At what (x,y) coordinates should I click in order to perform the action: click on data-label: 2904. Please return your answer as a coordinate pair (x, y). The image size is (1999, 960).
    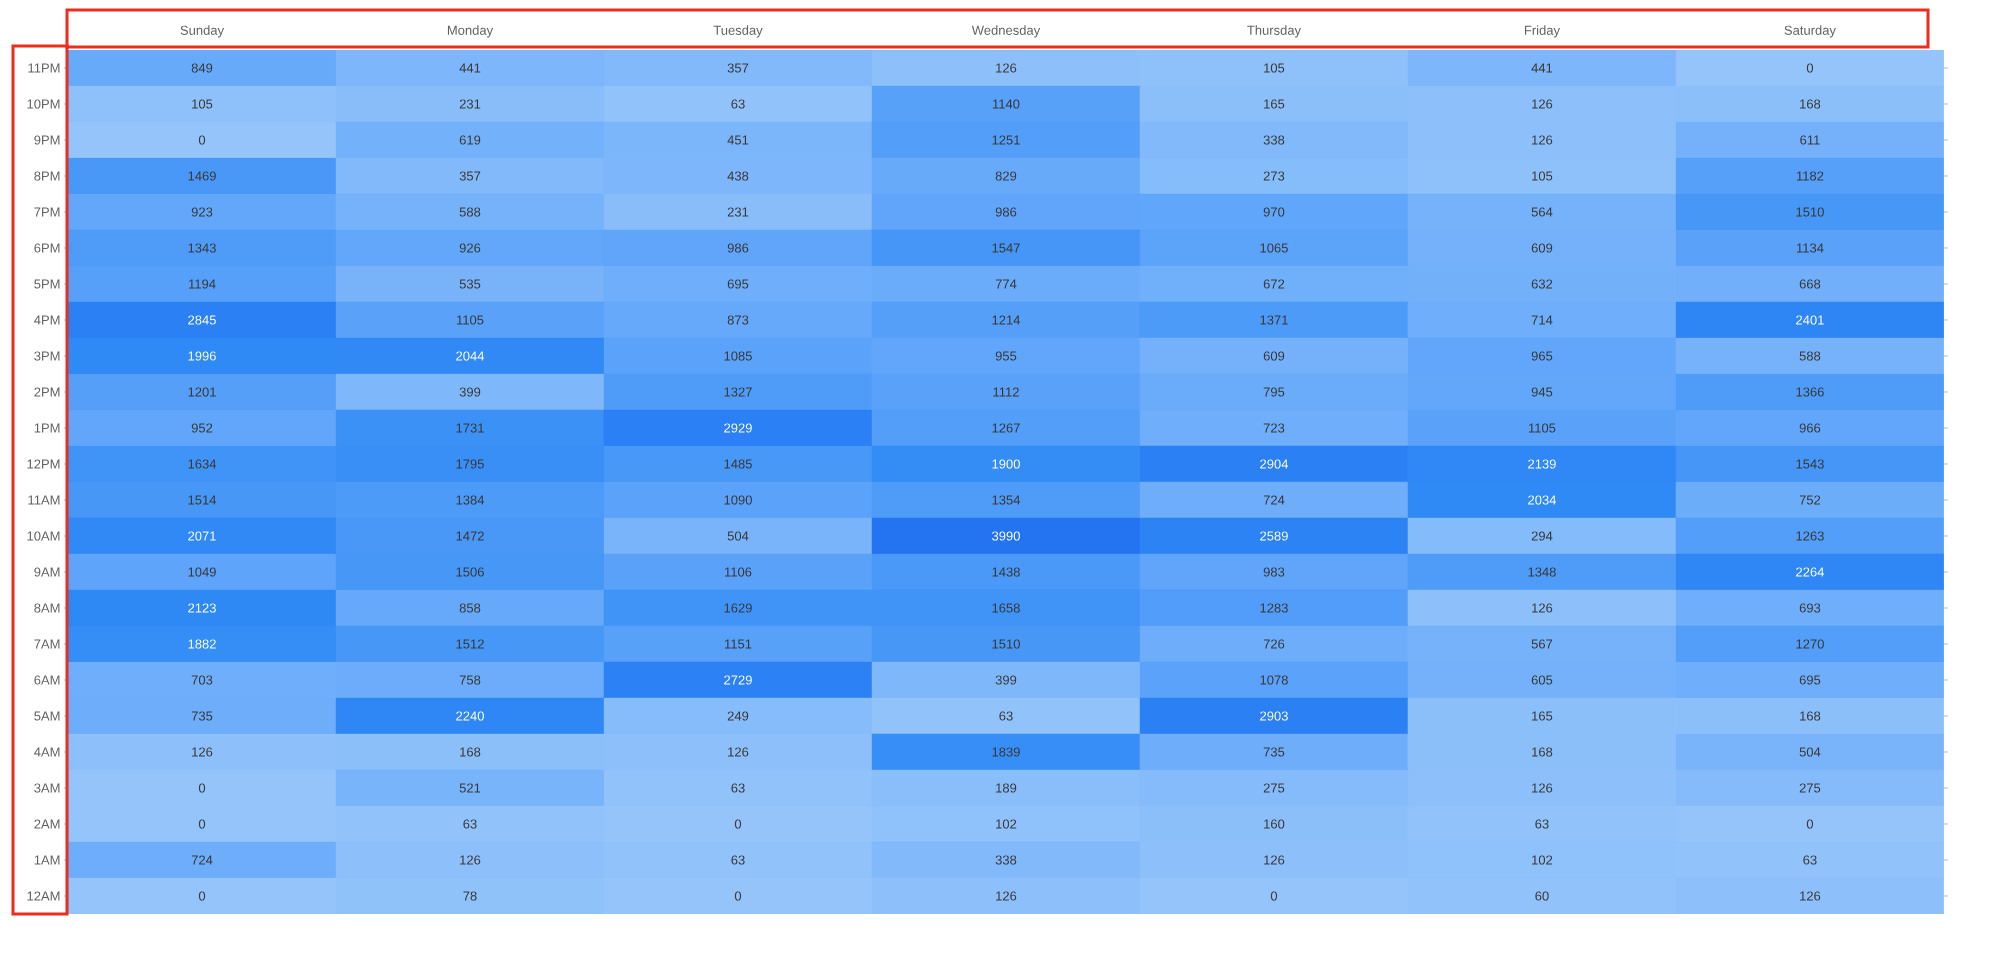
    Looking at the image, I should click on (1274, 464).